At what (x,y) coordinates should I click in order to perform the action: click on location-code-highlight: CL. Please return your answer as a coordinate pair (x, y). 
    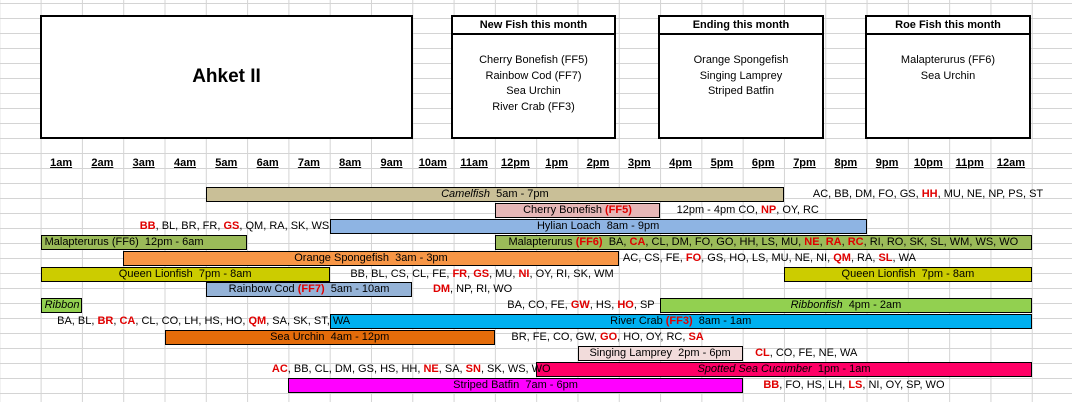
    Looking at the image, I should click on (762, 353).